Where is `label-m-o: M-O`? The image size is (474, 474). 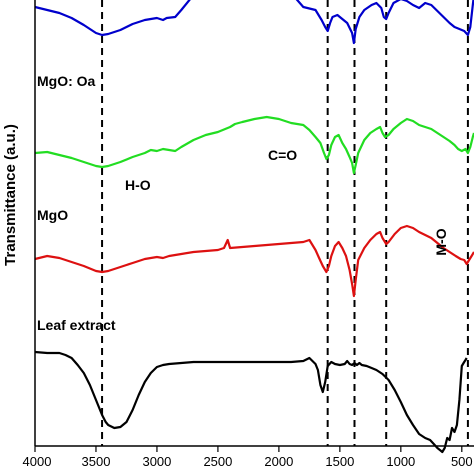
label-m-o: M-O is located at coordinates (441, 241).